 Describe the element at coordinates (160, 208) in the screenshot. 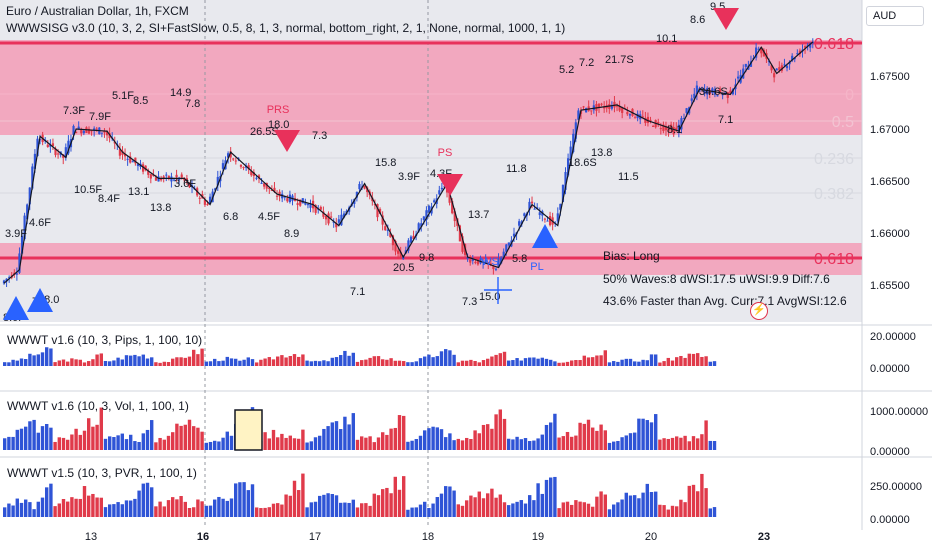

I see `wave-label: 13.8` at that location.